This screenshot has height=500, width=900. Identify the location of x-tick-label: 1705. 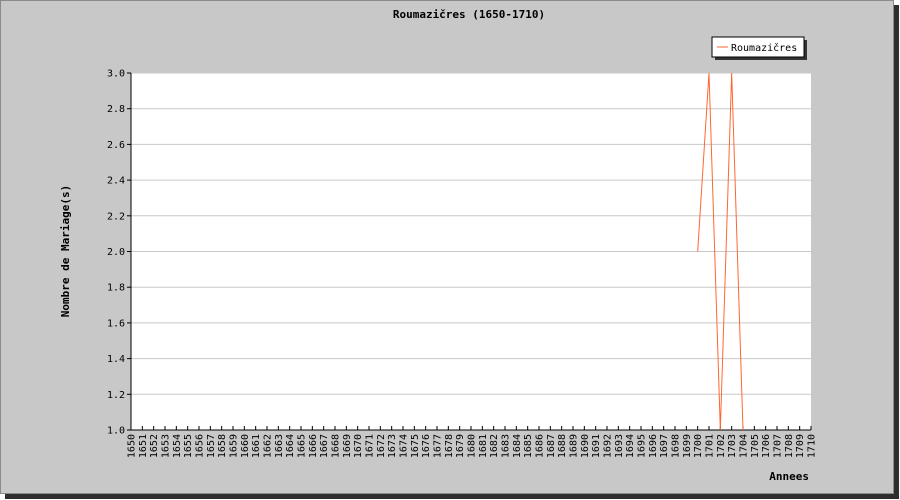
(755, 446).